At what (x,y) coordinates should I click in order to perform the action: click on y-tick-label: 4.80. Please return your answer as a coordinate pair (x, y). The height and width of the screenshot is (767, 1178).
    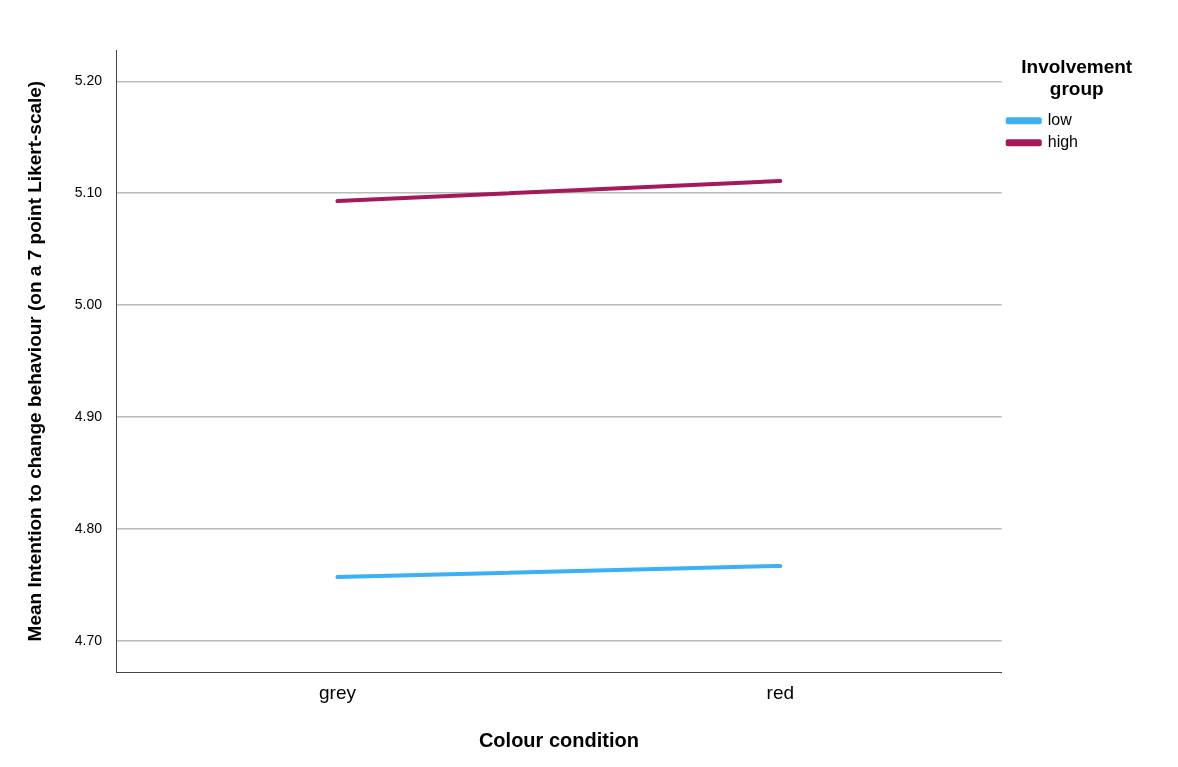
    Looking at the image, I should click on (88, 527).